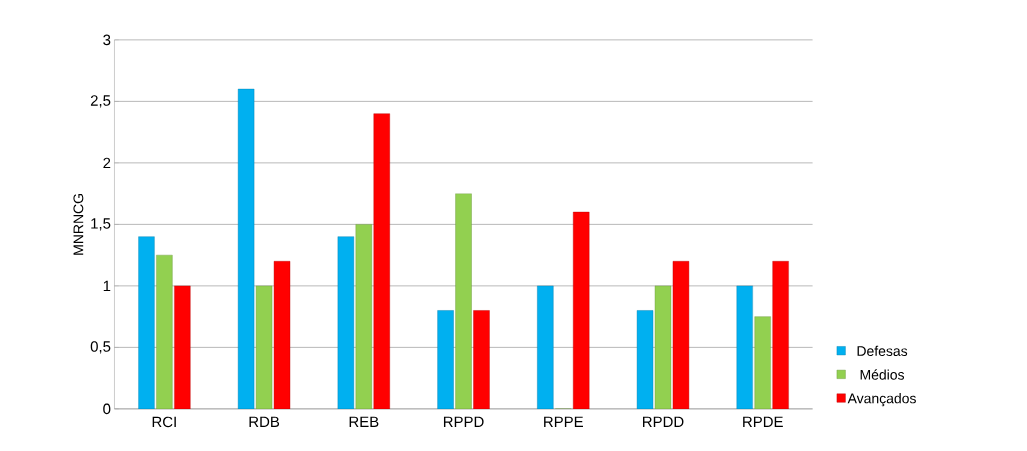 The image size is (1027, 451). Describe the element at coordinates (663, 422) in the screenshot. I see `x-tick-label: RPDD` at that location.